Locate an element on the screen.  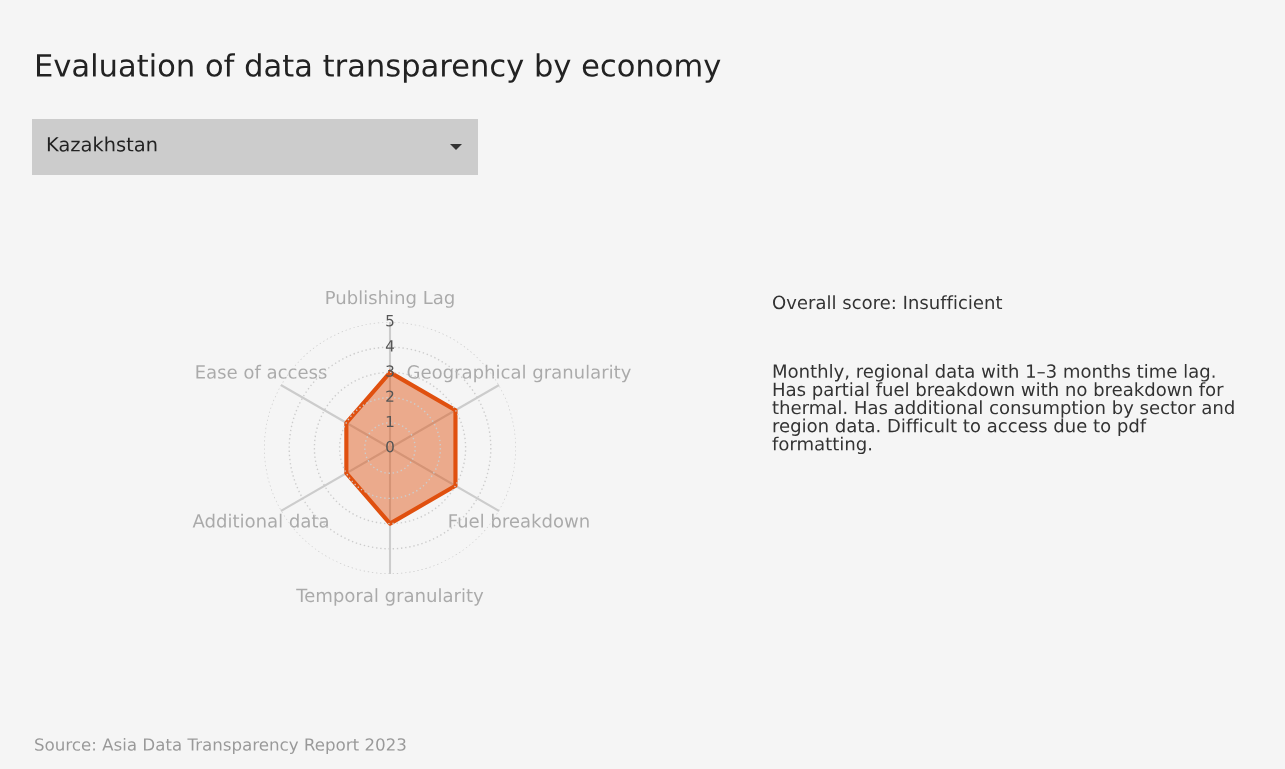
y-tick-label: 5 is located at coordinates (390, 321).